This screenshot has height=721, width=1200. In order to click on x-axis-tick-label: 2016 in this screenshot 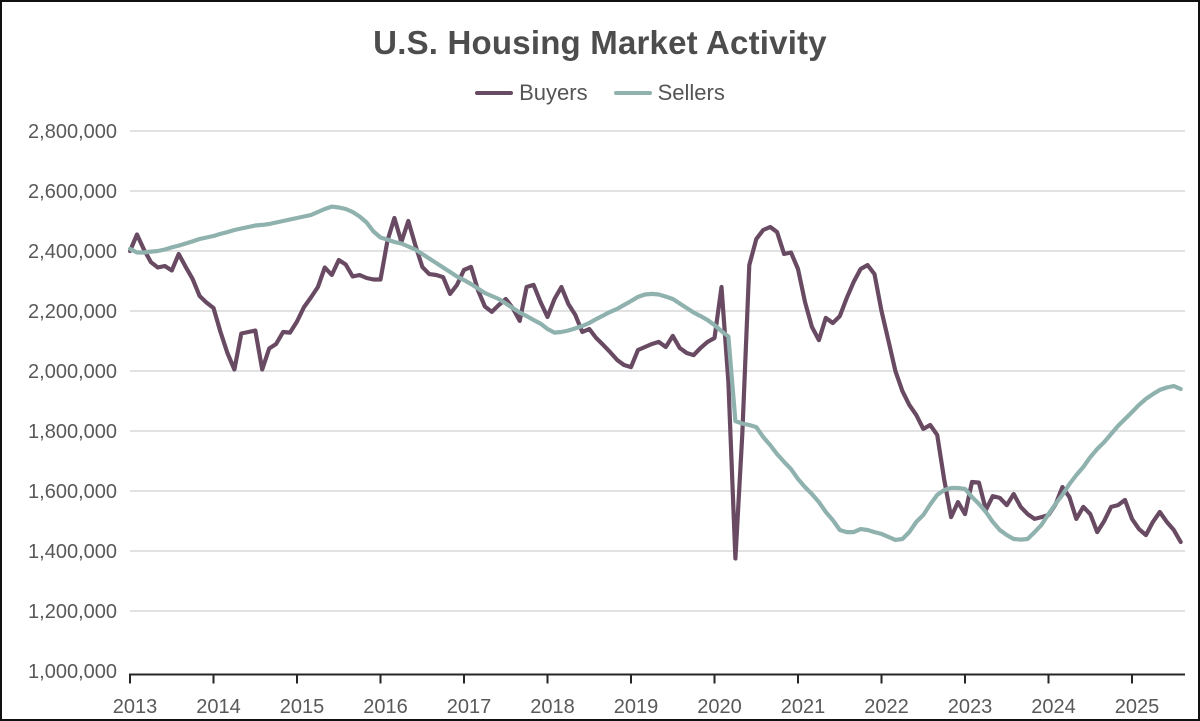, I will do `click(385, 707)`.